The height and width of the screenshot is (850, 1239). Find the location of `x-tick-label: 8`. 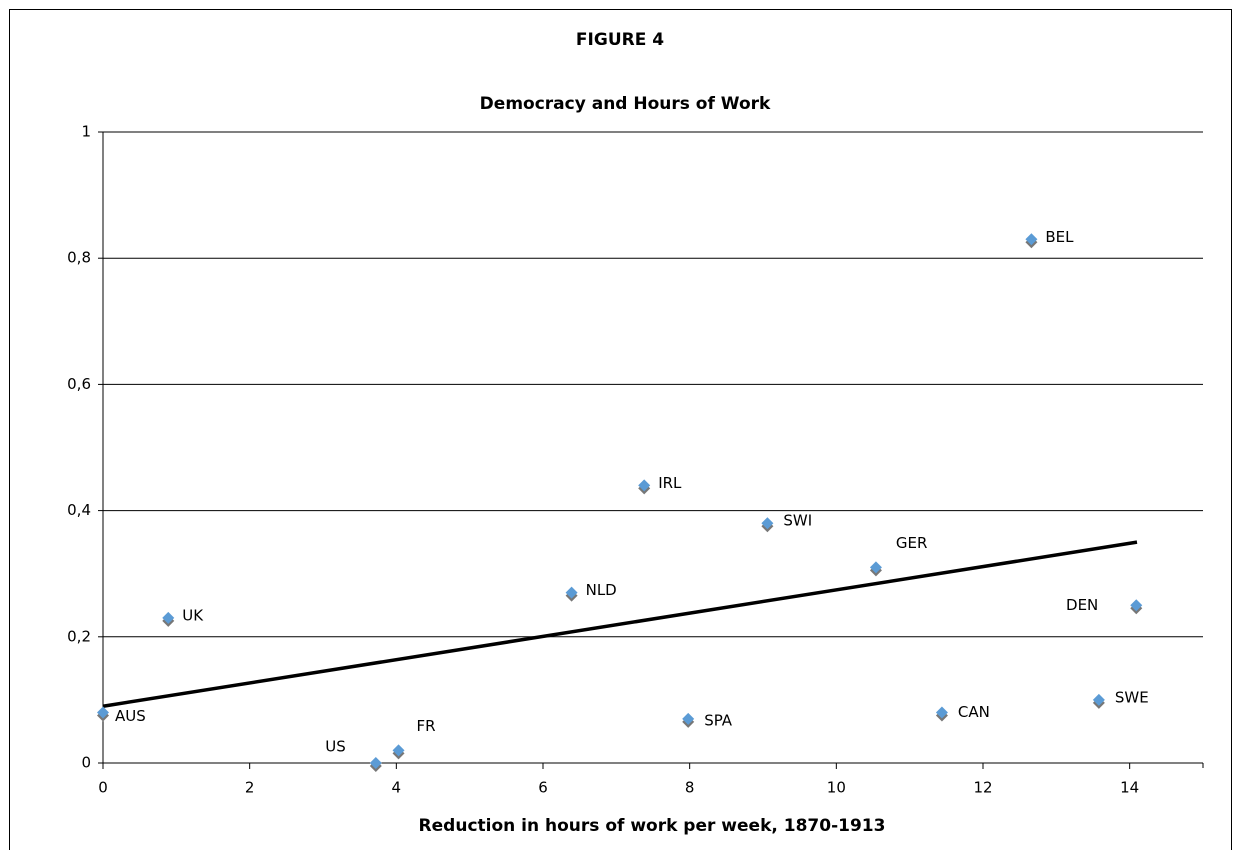

x-tick-label: 8 is located at coordinates (690, 788).